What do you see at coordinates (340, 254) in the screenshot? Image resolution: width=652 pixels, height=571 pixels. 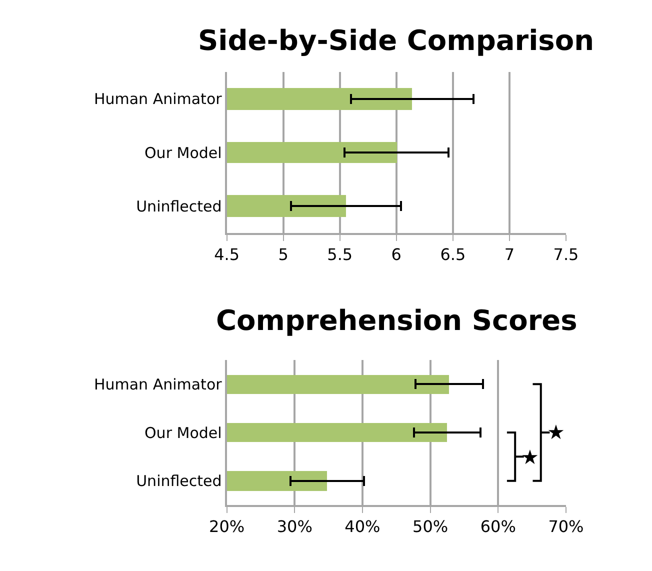 I see `x-tick-label: 5.5` at bounding box center [340, 254].